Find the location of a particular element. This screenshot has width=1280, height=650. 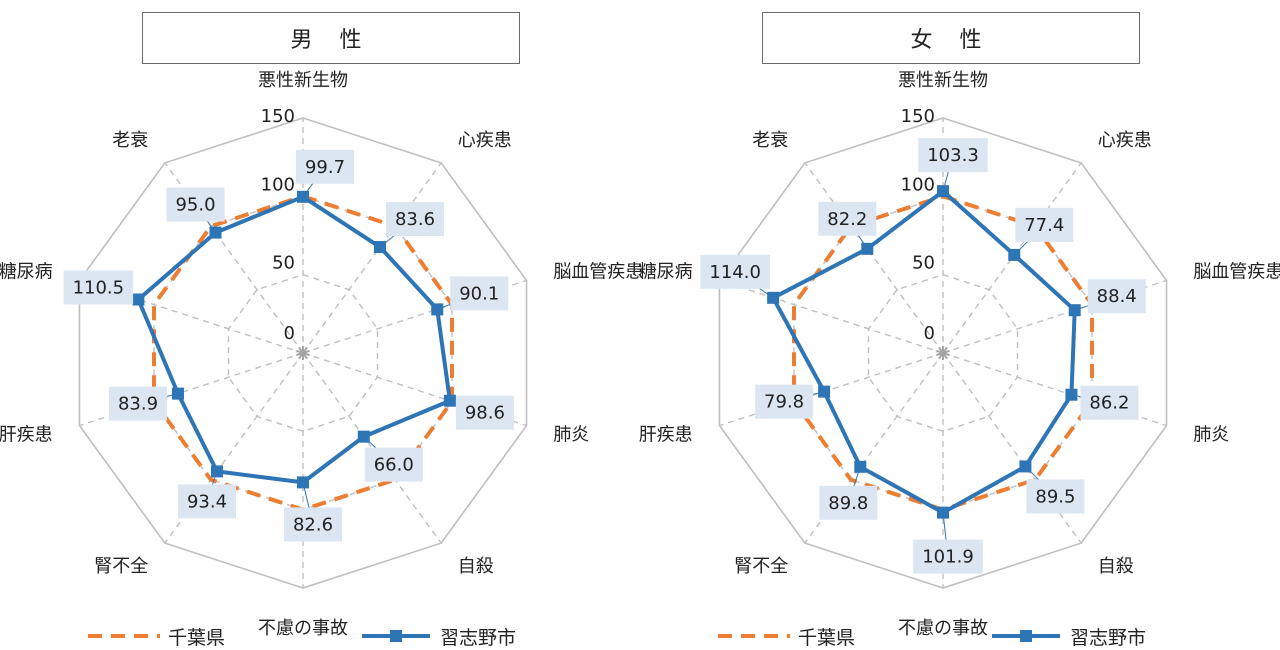

value-label: 79.8 is located at coordinates (784, 402).